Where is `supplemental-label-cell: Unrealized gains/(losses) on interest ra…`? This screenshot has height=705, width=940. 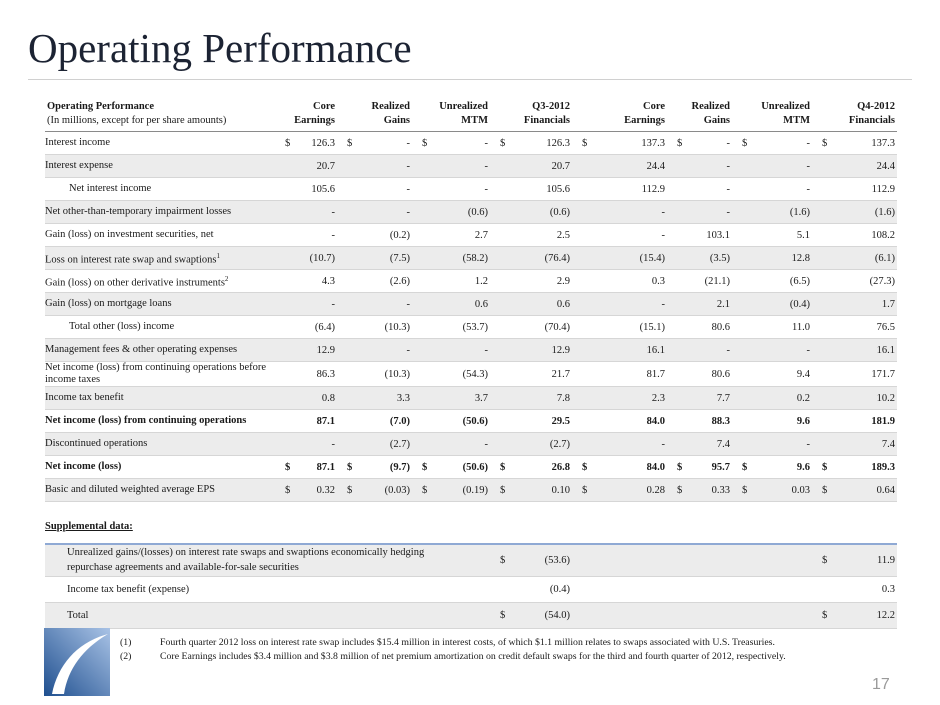
supplemental-label-cell: Unrealized gains/(losses) on interest ra… is located at coordinates (267, 560).